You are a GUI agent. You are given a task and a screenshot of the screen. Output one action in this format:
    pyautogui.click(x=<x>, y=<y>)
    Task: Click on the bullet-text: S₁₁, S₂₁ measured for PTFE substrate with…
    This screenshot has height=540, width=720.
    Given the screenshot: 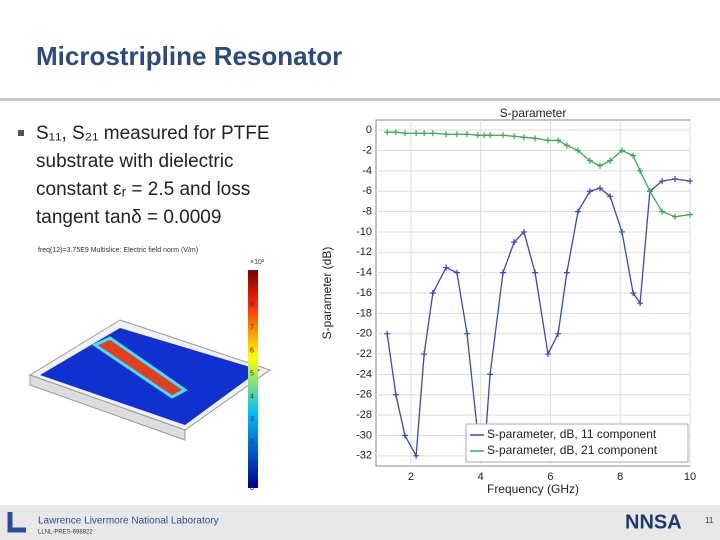 What is the action you would take?
    pyautogui.click(x=153, y=175)
    